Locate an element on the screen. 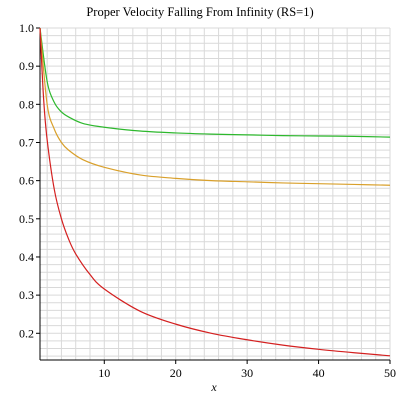 The image size is (400, 400). x-tick-label: 40 is located at coordinates (319, 373).